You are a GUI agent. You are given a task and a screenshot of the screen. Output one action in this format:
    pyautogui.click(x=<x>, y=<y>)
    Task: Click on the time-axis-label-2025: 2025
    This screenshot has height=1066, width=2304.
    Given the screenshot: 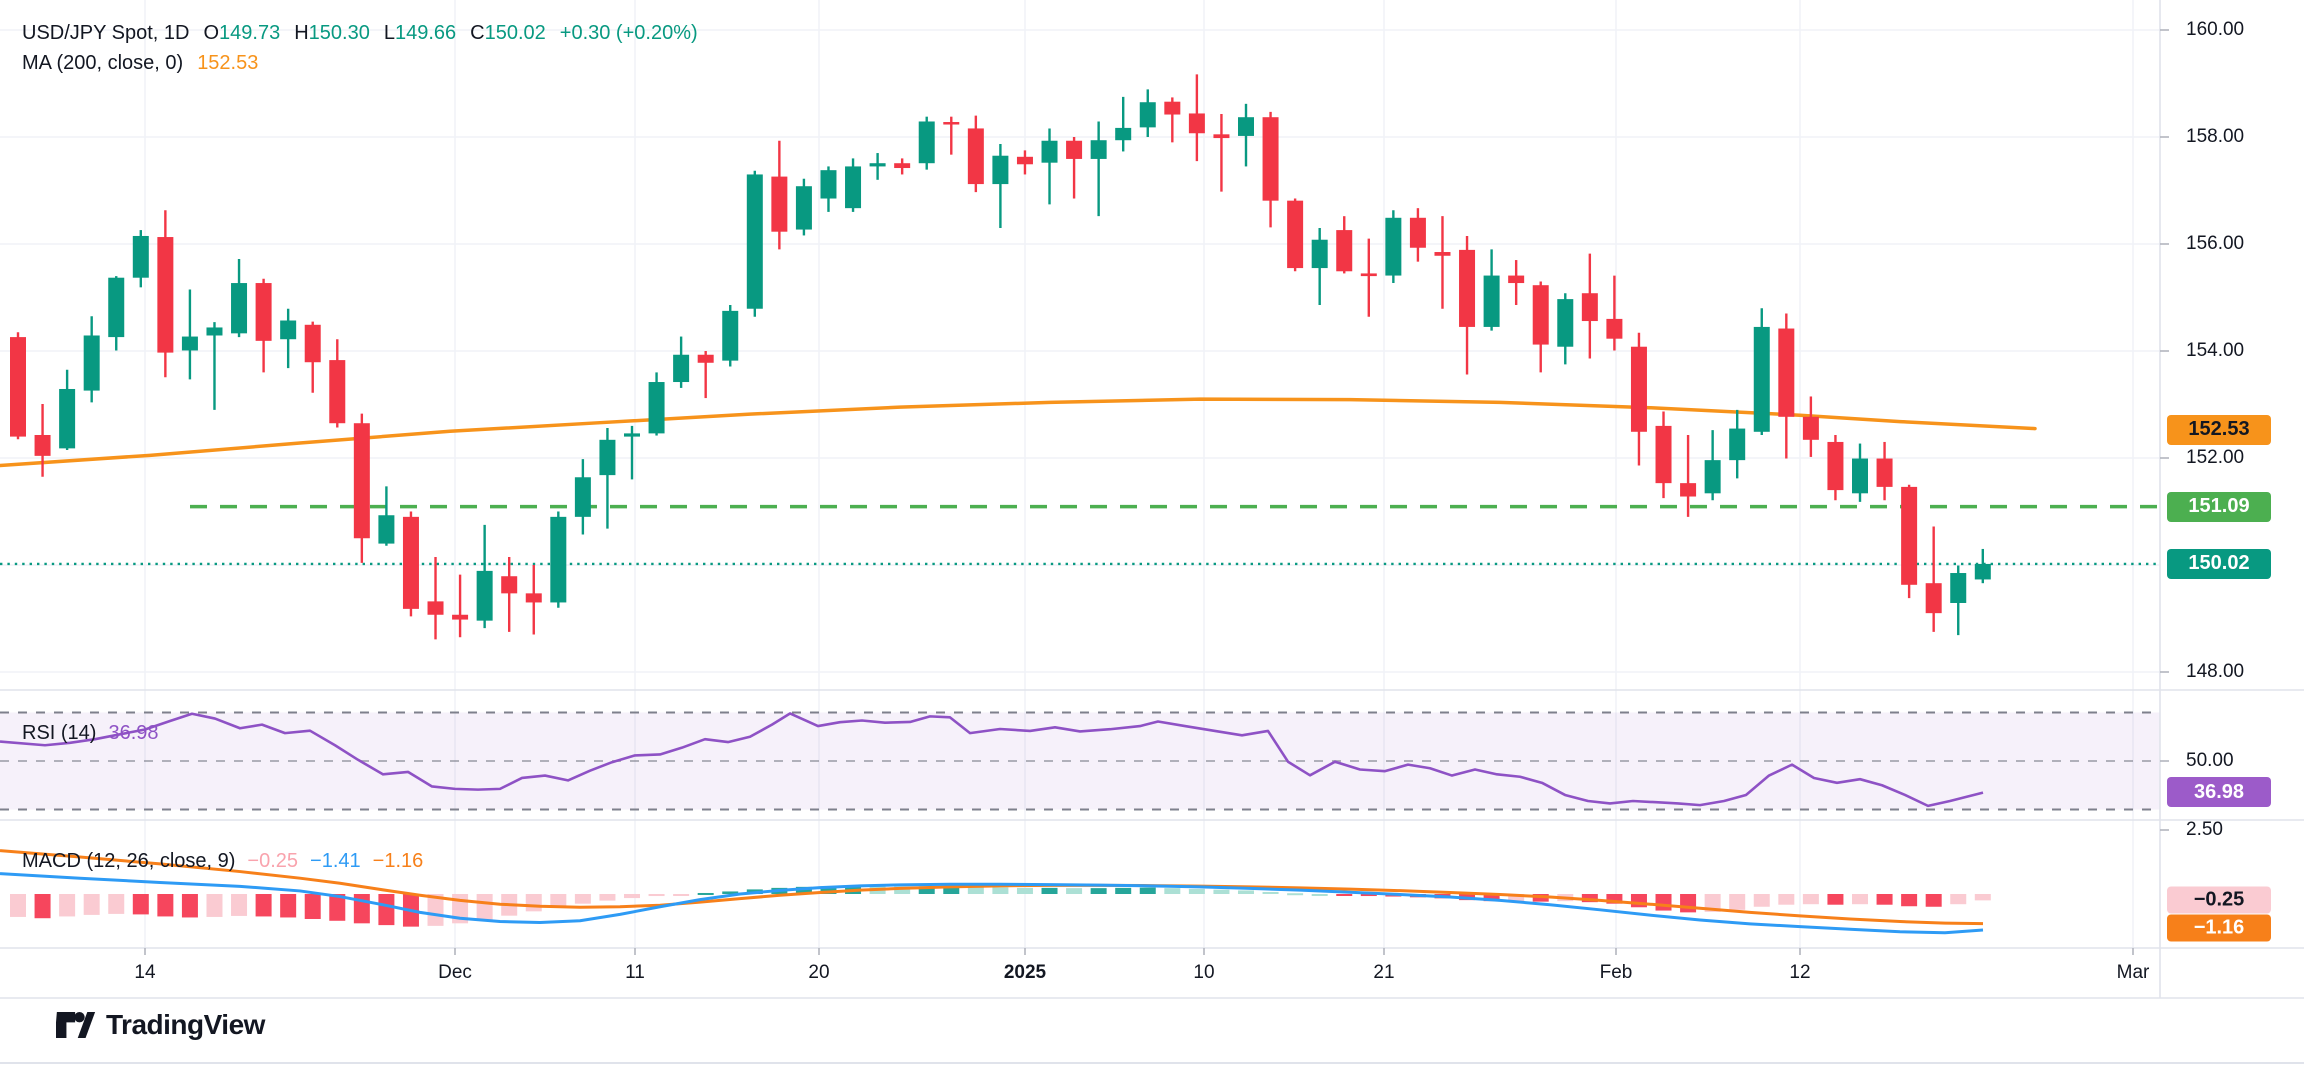 What is the action you would take?
    pyautogui.click(x=1025, y=972)
    